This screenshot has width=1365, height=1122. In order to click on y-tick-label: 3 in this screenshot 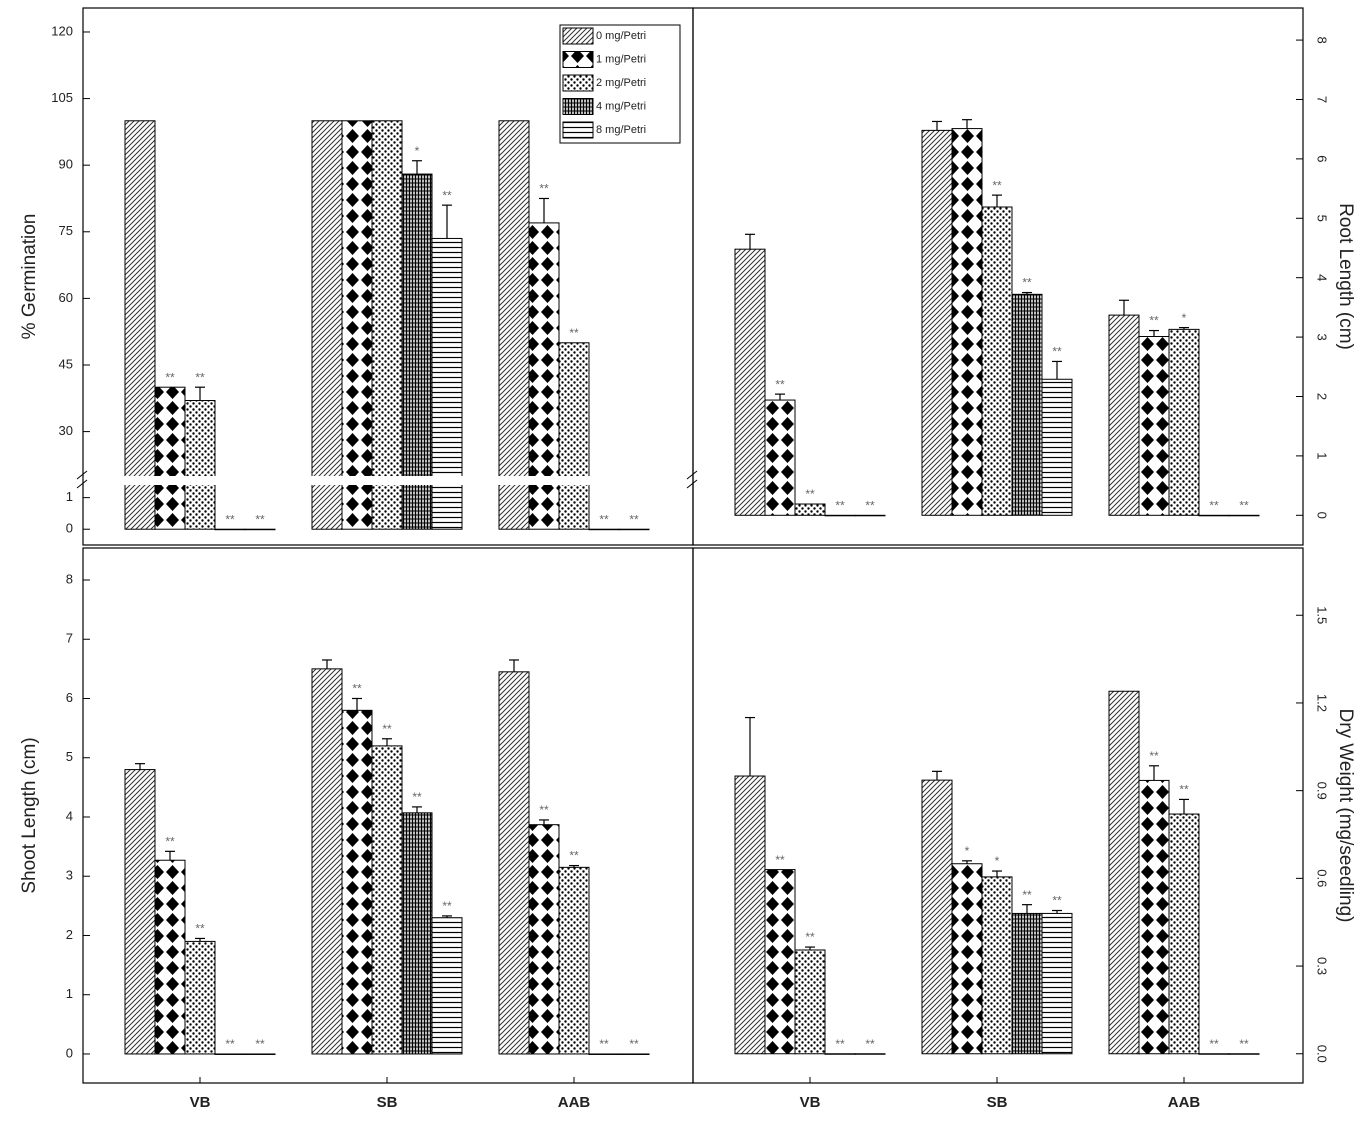, I will do `click(1322, 336)`.